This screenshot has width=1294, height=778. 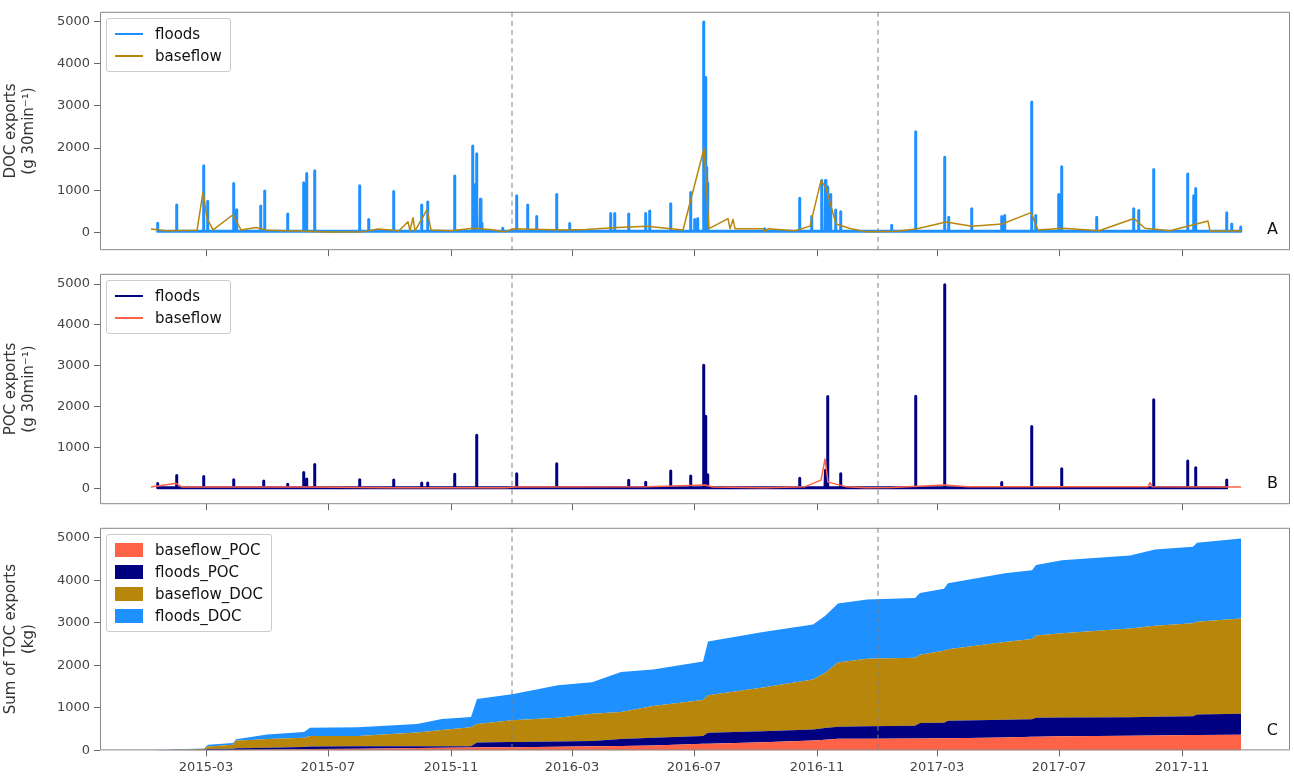 I want to click on x-tick-label: 2017-07, so click(x=1059, y=766).